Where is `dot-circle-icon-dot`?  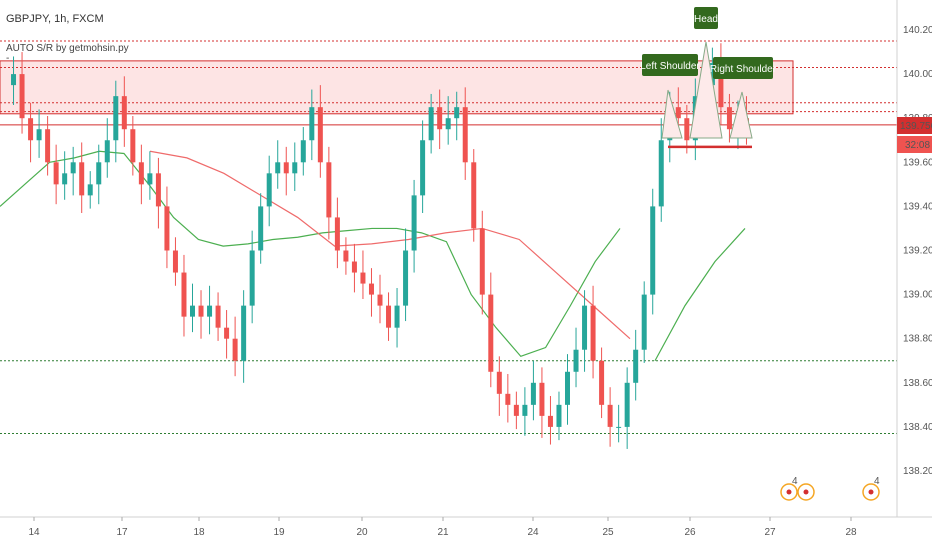
dot-circle-icon-dot is located at coordinates (806, 492).